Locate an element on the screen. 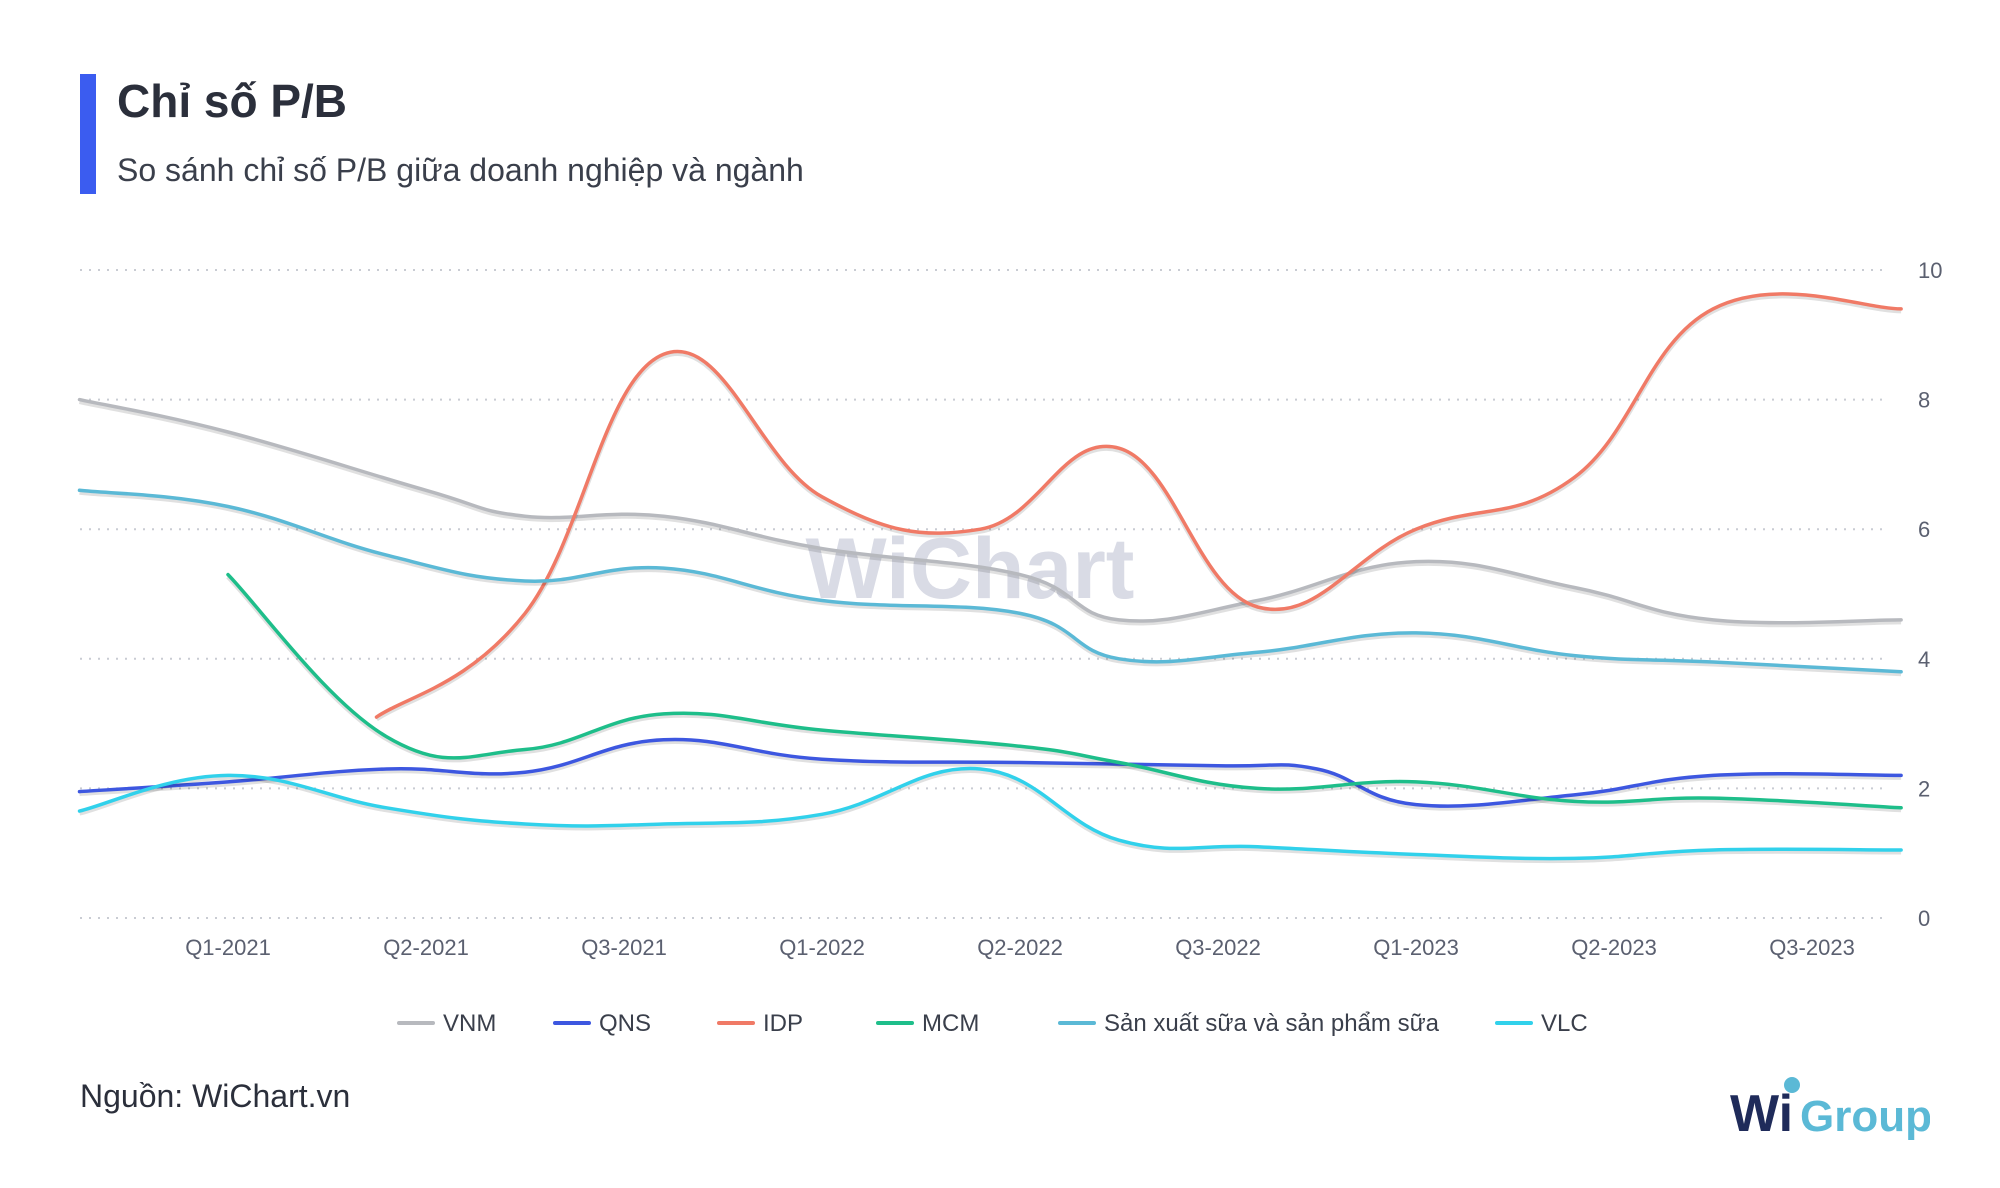 The height and width of the screenshot is (1188, 2000). legend-label: IDP is located at coordinates (783, 1023).